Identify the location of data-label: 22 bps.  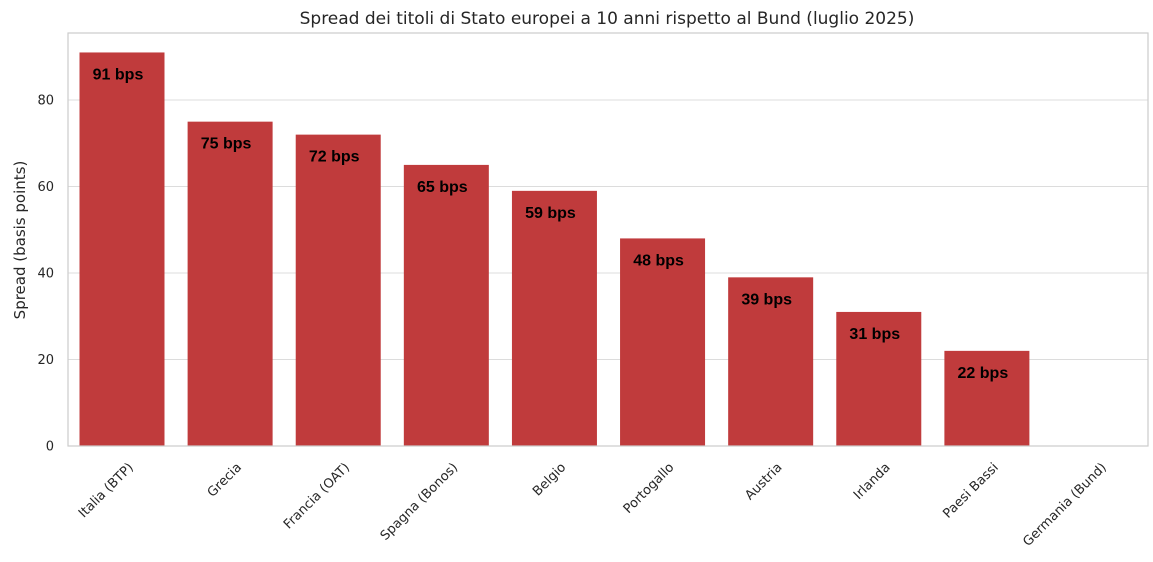
(983, 373).